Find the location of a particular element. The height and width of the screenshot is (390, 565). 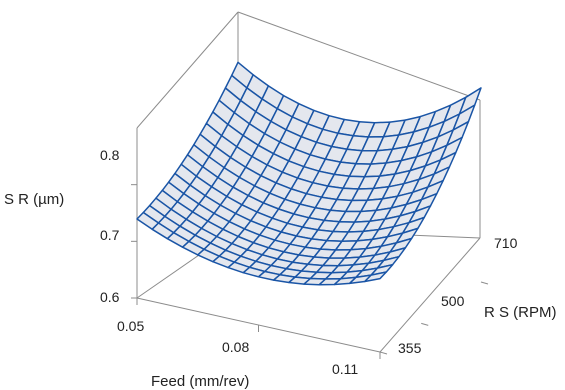

y-tick-label: 355 is located at coordinates (410, 348).